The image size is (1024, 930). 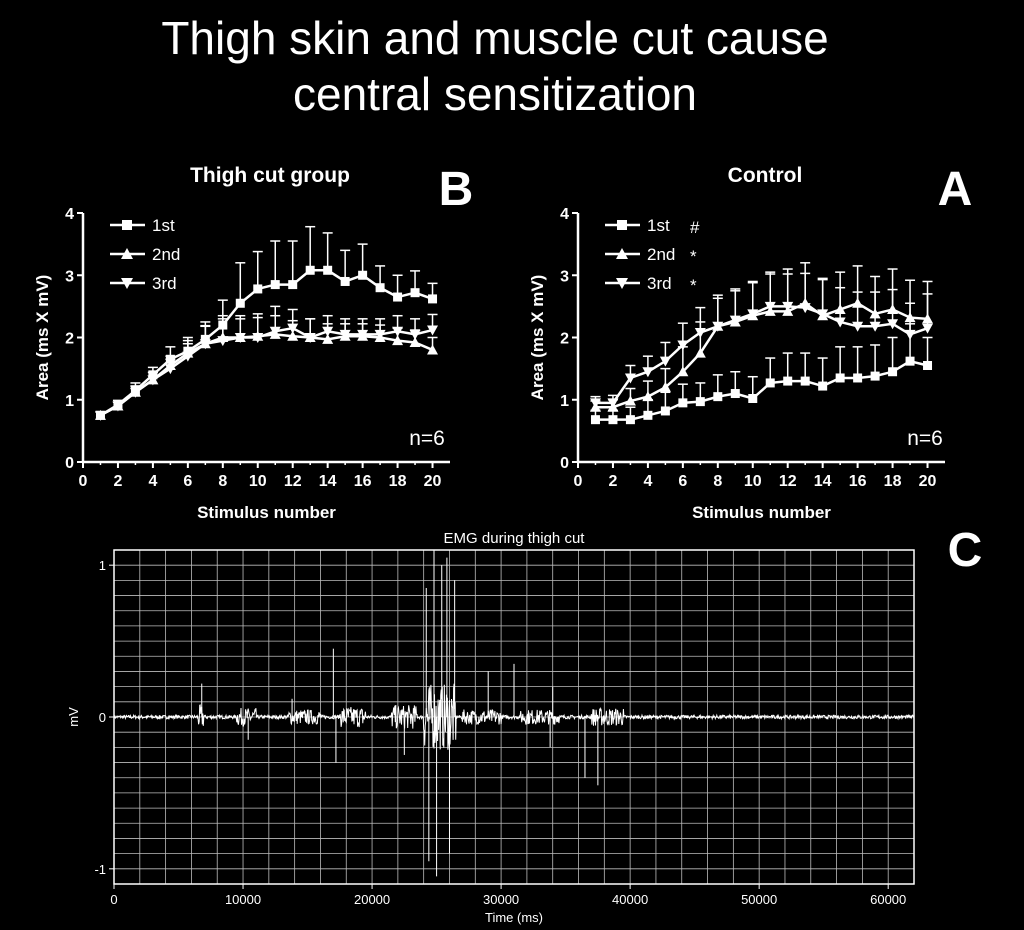 What do you see at coordinates (163, 225) in the screenshot?
I see `legend-label: 1st` at bounding box center [163, 225].